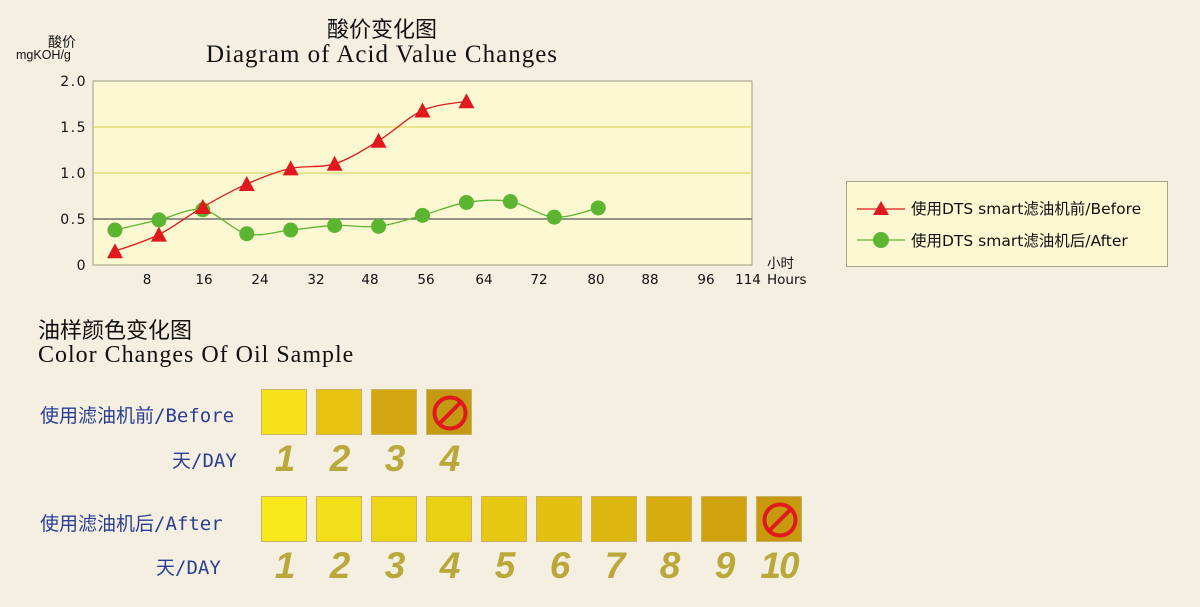 This screenshot has width=1200, height=607. I want to click on y-tick-label: 0, so click(82, 266).